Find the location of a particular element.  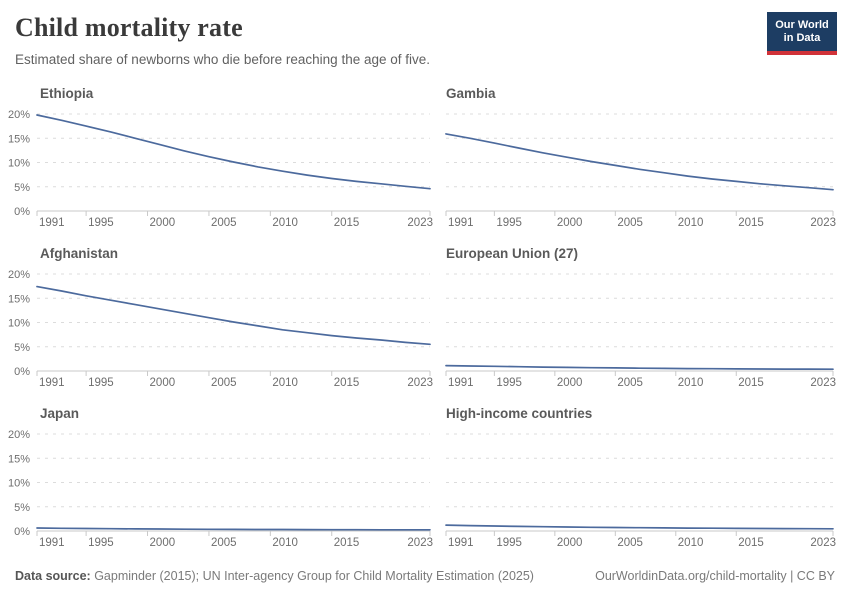

page-title: Child mortality rate is located at coordinates (129, 27).